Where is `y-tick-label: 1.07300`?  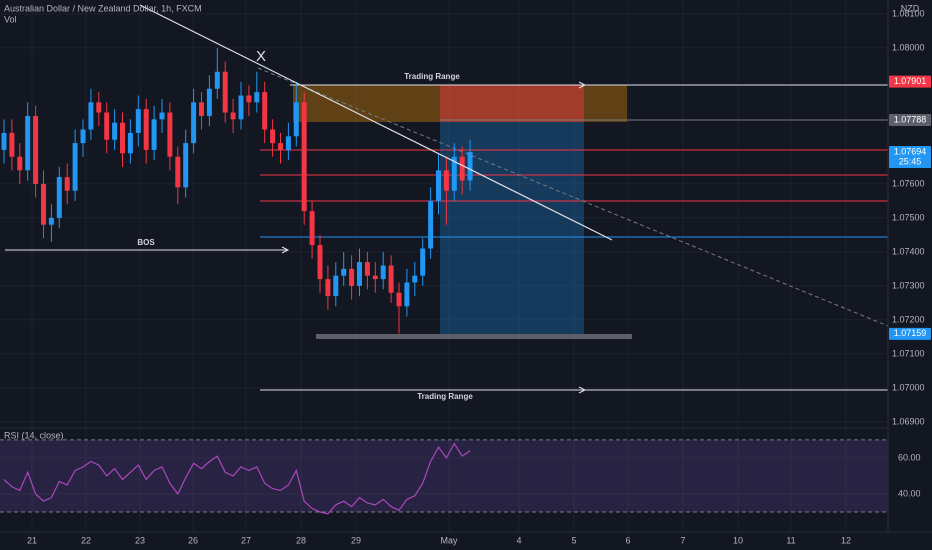 y-tick-label: 1.07300 is located at coordinates (908, 285).